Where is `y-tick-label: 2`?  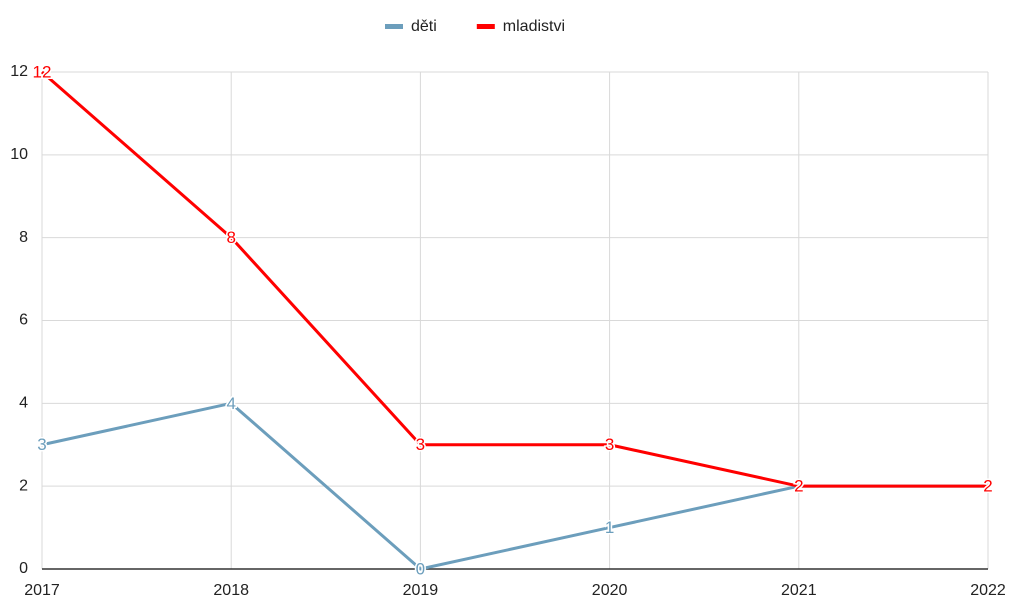 y-tick-label: 2 is located at coordinates (23, 485).